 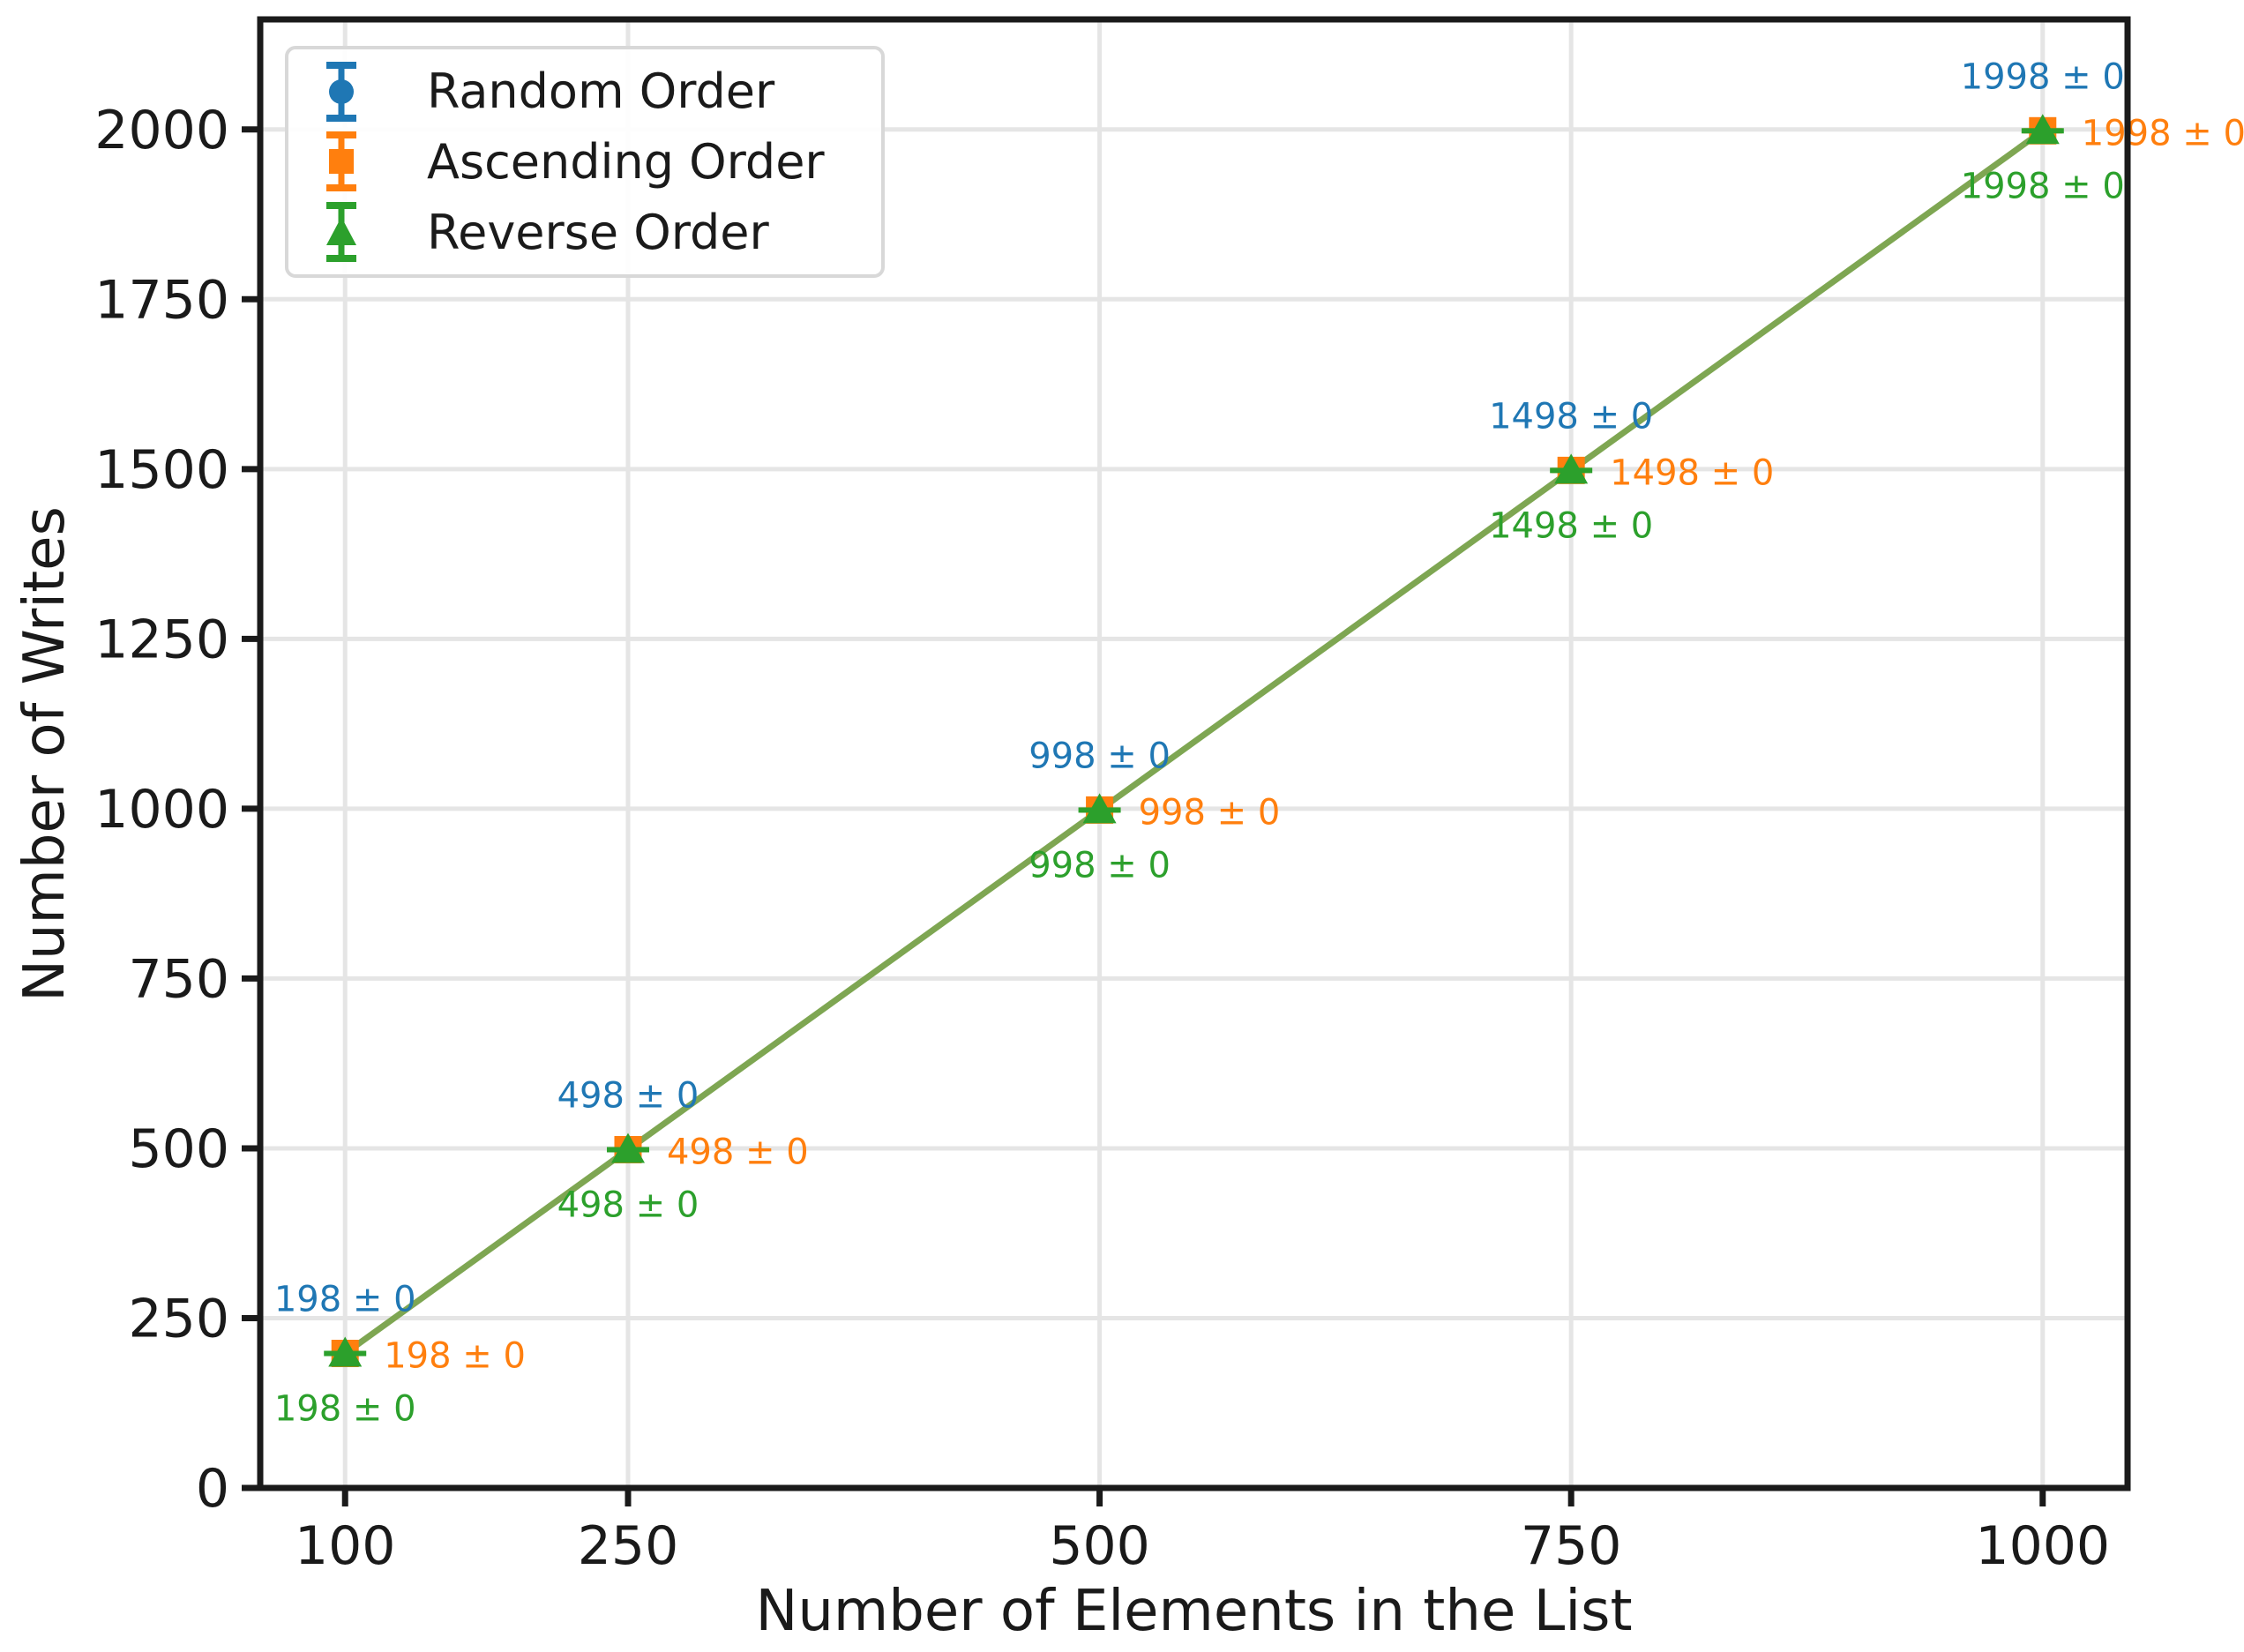 What do you see at coordinates (341, 232) in the screenshot?
I see `errorbar-triangle-icon` at bounding box center [341, 232].